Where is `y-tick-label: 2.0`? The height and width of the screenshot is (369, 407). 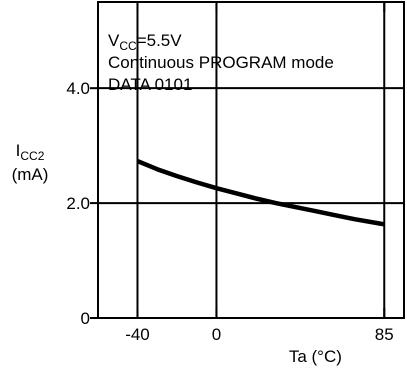
y-tick-label: 2.0 is located at coordinates (78, 203).